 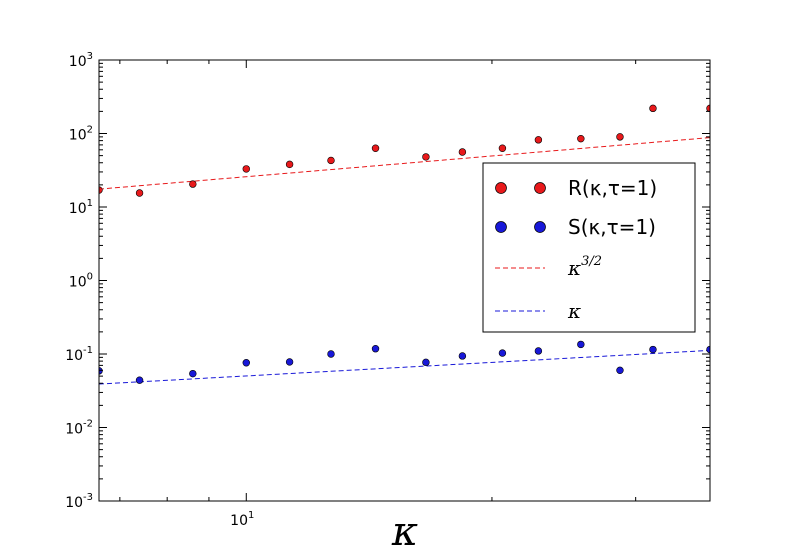 I want to click on y-tick-label: 10⁻³, so click(x=79, y=501).